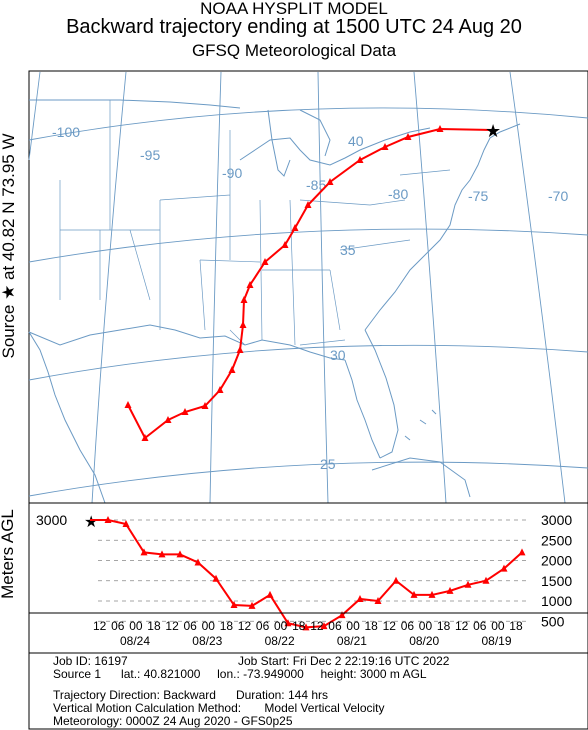 The height and width of the screenshot is (730, 588). Describe the element at coordinates (135, 104) in the screenshot. I see `canada-border` at that location.